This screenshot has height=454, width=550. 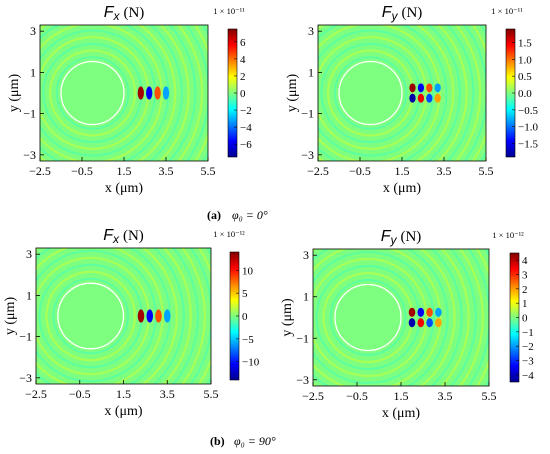 I want to click on colorbar-tick-label: 4, so click(x=525, y=261).